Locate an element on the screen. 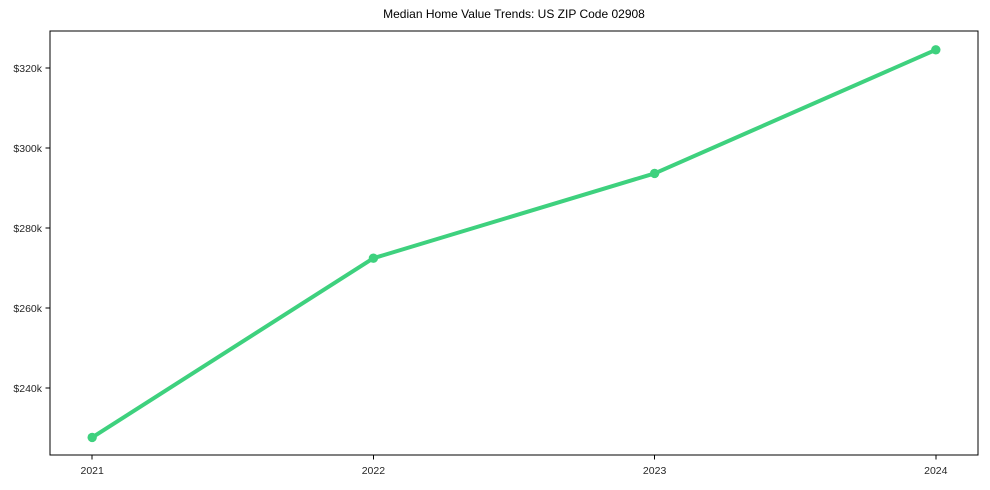  x-tick-label: 2021 is located at coordinates (93, 471).